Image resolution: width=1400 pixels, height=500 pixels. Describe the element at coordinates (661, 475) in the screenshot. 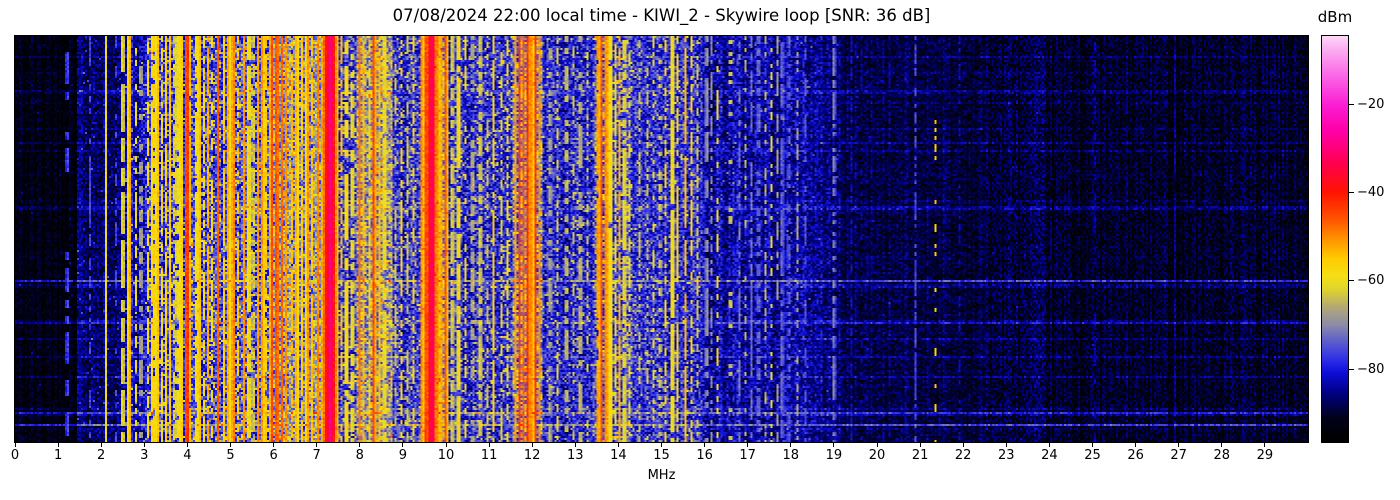

I see `x-axis-label: MHz` at that location.